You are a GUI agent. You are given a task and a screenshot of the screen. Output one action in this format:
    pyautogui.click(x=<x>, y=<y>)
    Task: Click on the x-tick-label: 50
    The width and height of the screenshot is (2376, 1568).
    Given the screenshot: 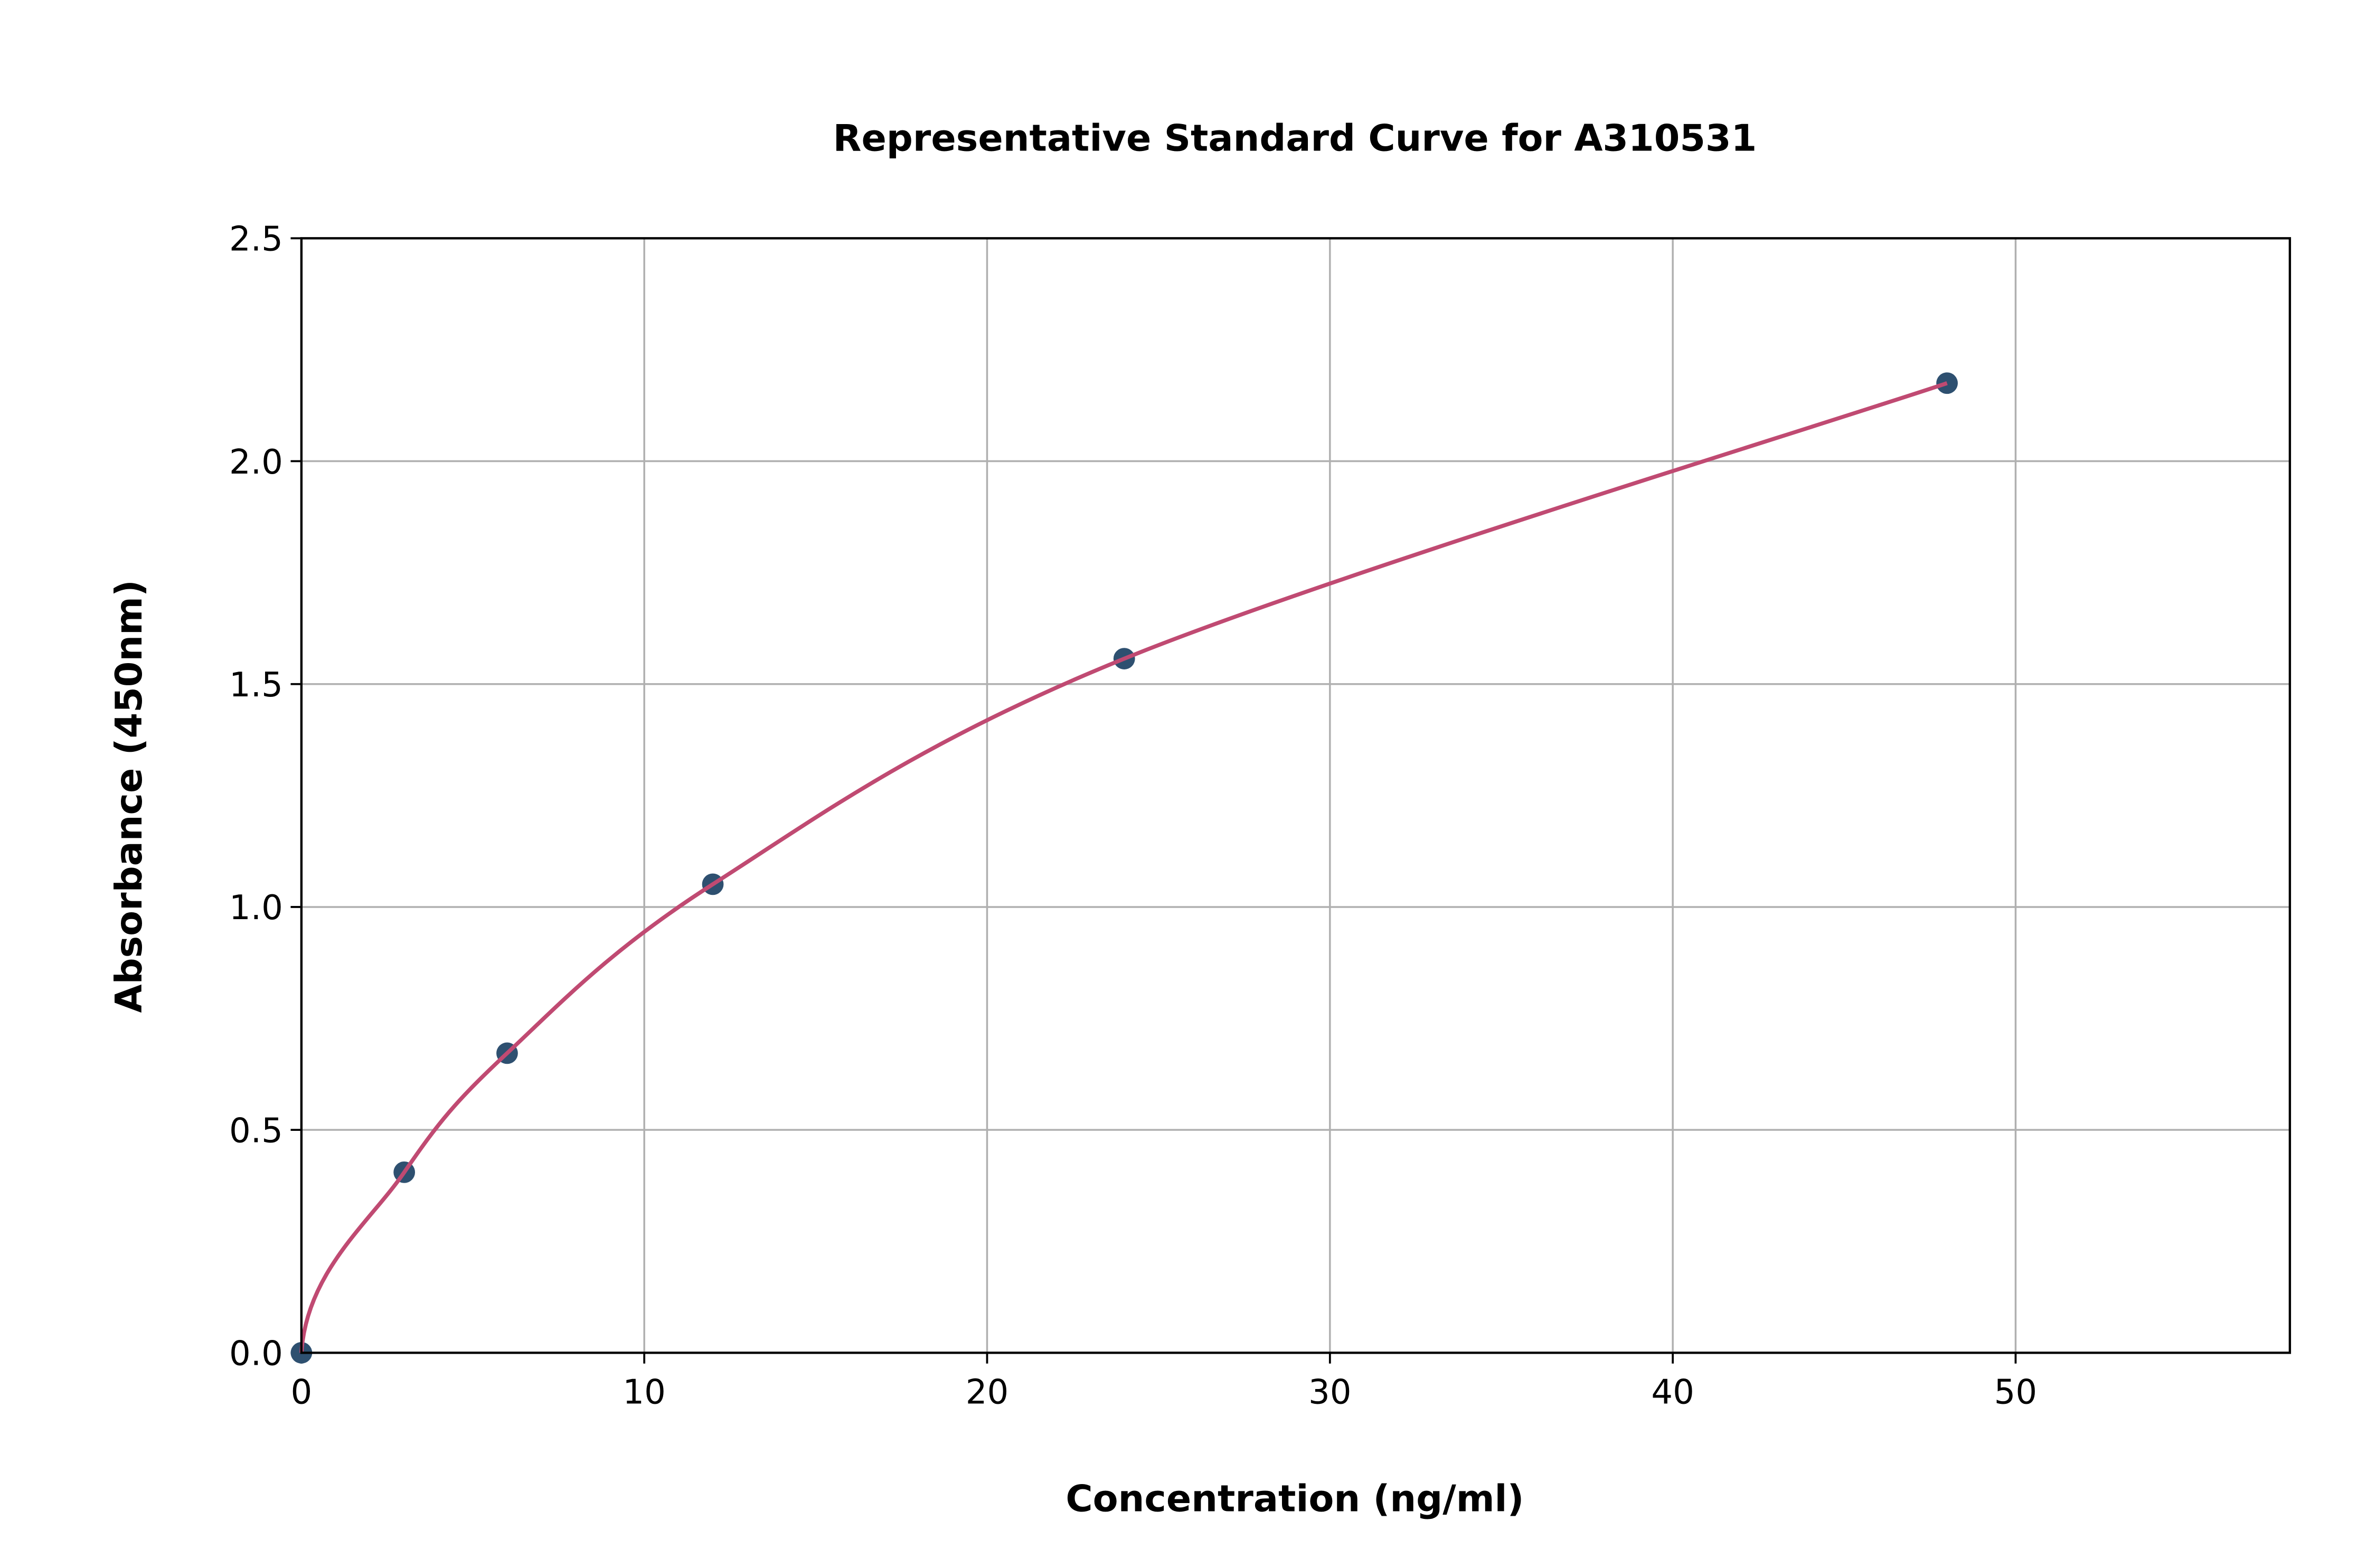 What is the action you would take?
    pyautogui.click(x=2016, y=1392)
    